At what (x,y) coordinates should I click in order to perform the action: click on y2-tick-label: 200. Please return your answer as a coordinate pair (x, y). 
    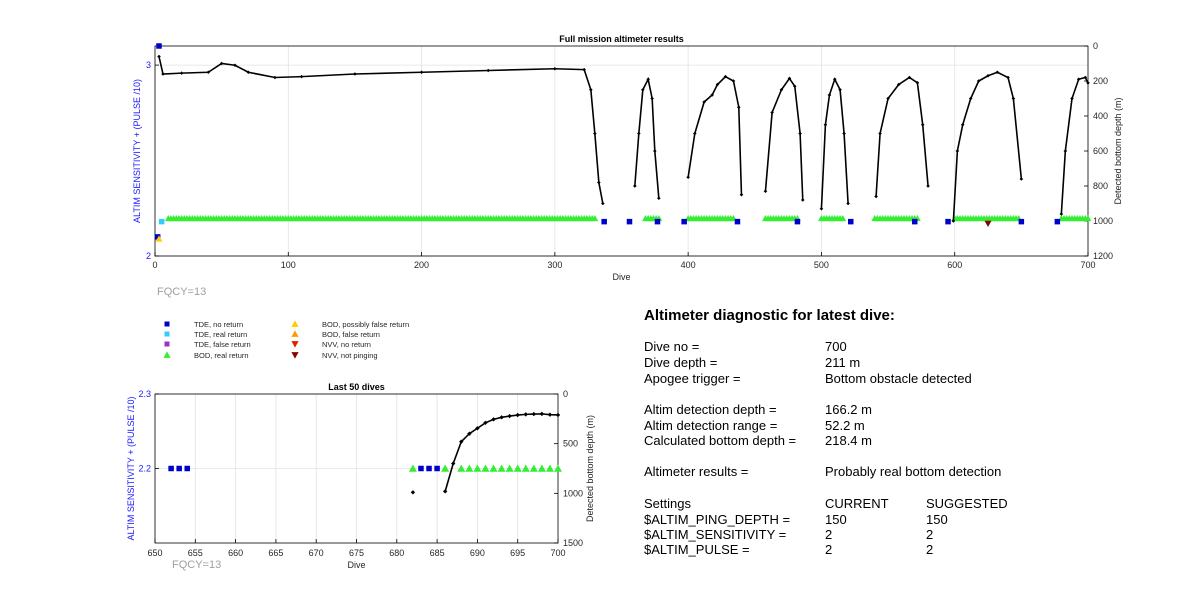
    Looking at the image, I should click on (1100, 81).